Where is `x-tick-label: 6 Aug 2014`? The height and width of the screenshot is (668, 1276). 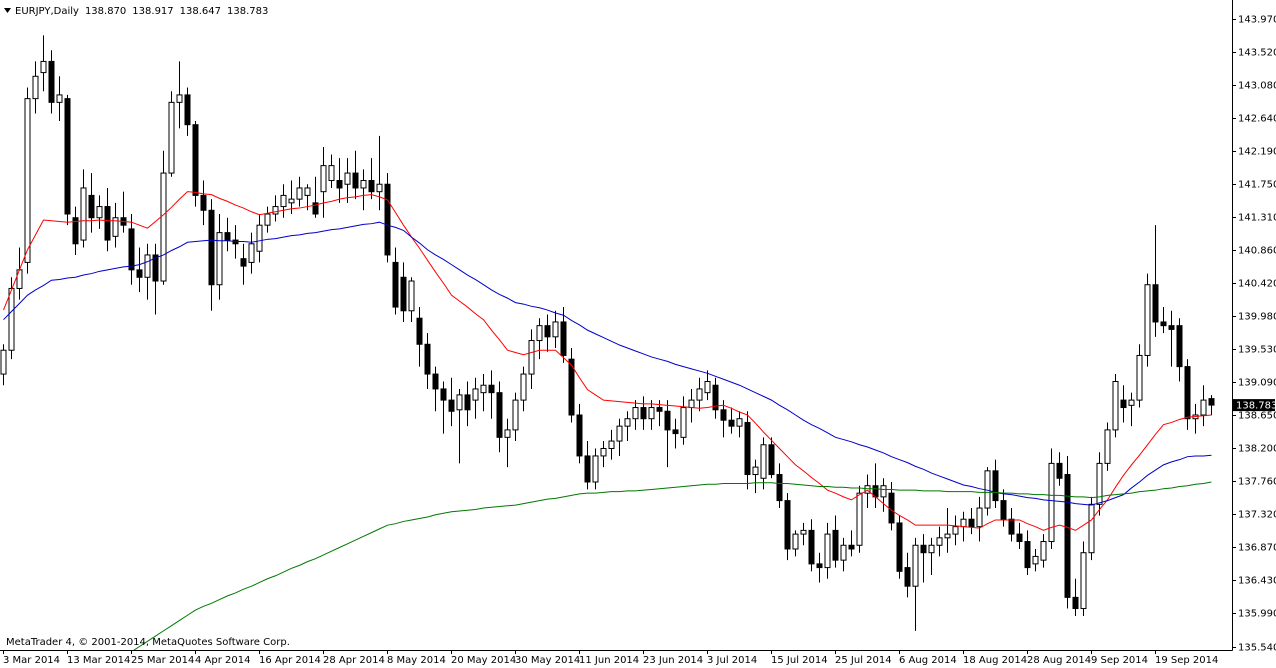 x-tick-label: 6 Aug 2014 is located at coordinates (928, 660).